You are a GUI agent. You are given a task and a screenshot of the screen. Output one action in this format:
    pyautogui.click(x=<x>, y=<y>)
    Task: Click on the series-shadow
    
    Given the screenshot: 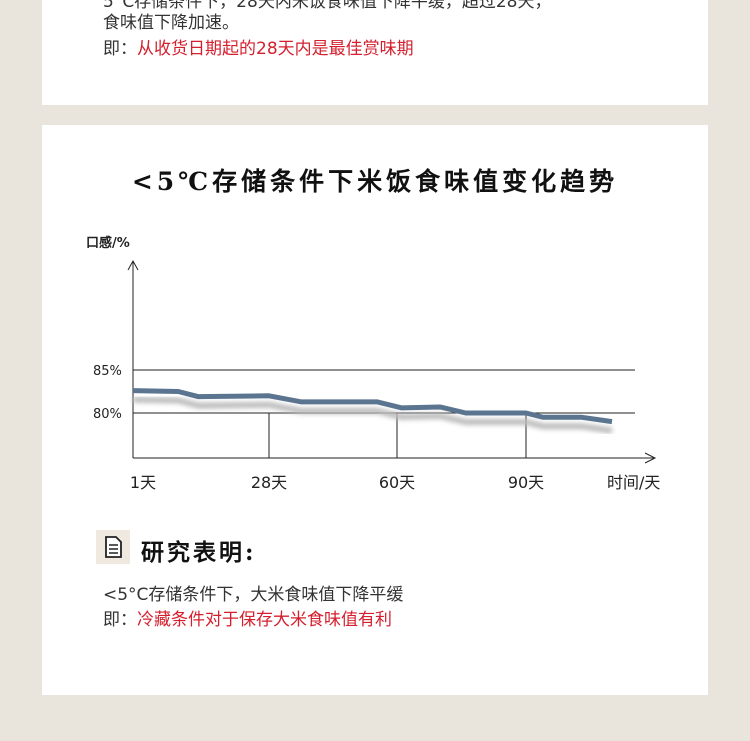 What is the action you would take?
    pyautogui.click(x=372, y=415)
    